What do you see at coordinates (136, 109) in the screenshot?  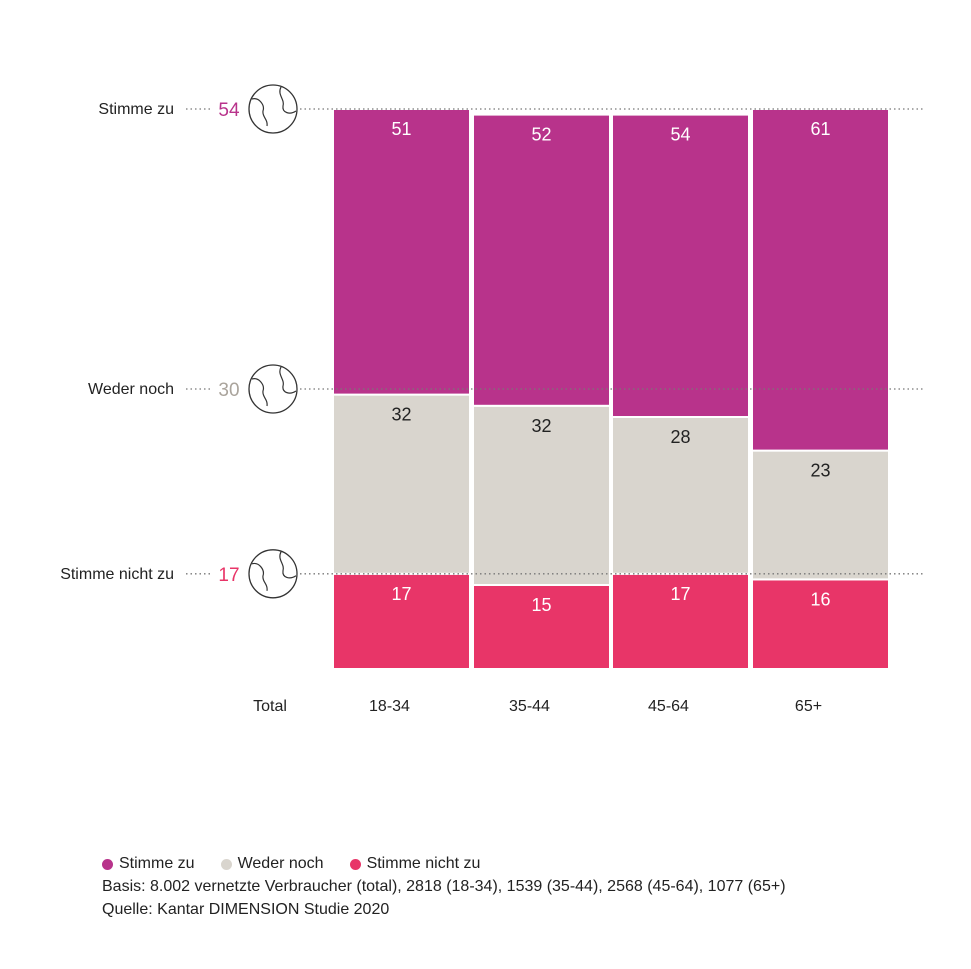 I see `row-label-stimme-zu: Stimme zu` at bounding box center [136, 109].